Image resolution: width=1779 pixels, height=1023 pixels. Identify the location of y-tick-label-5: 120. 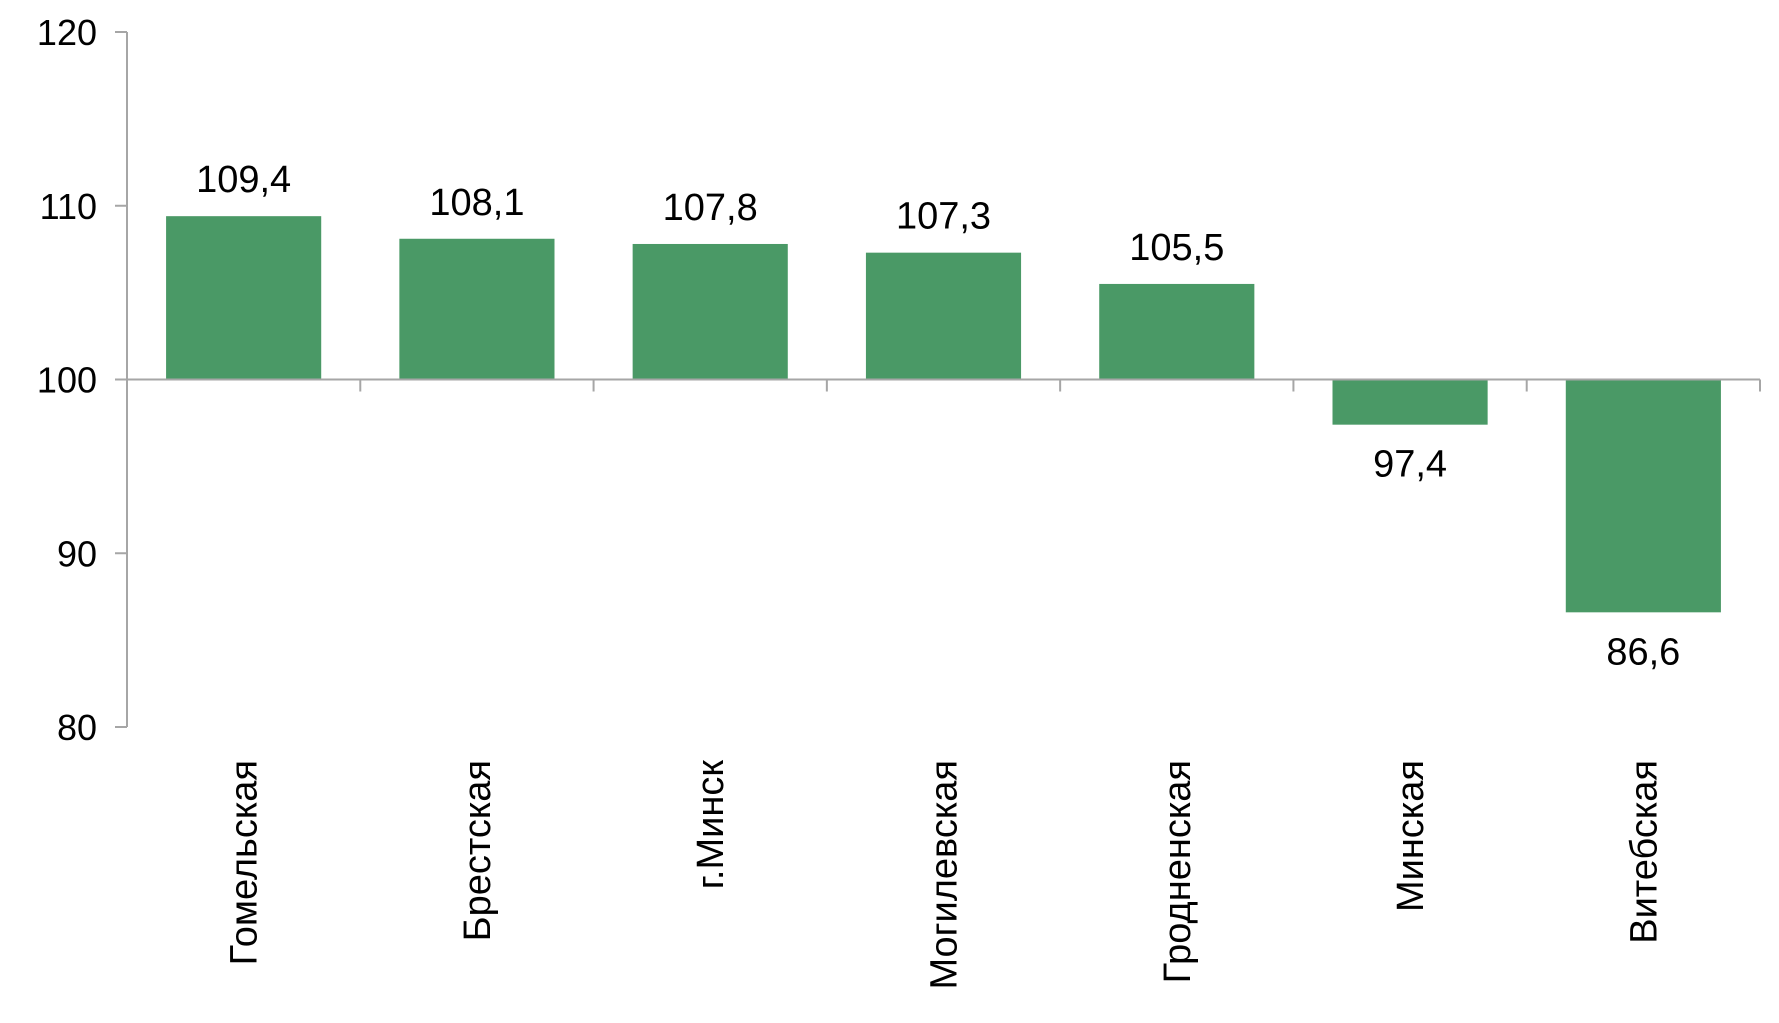
(67, 32).